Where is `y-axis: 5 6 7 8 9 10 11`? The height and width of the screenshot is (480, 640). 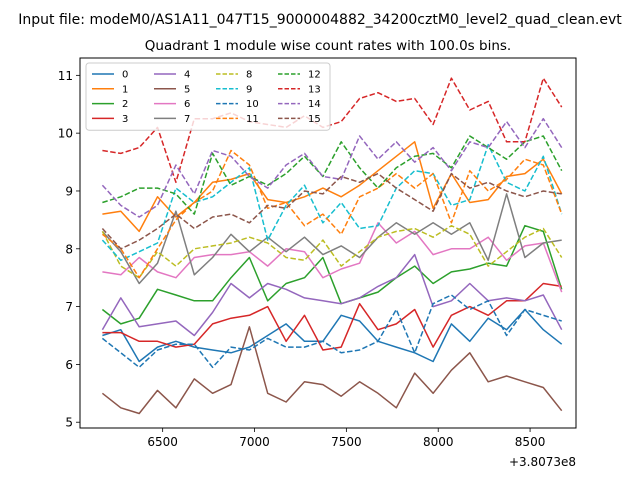
y-axis: 5 6 7 8 9 10 11 is located at coordinates (69, 249).